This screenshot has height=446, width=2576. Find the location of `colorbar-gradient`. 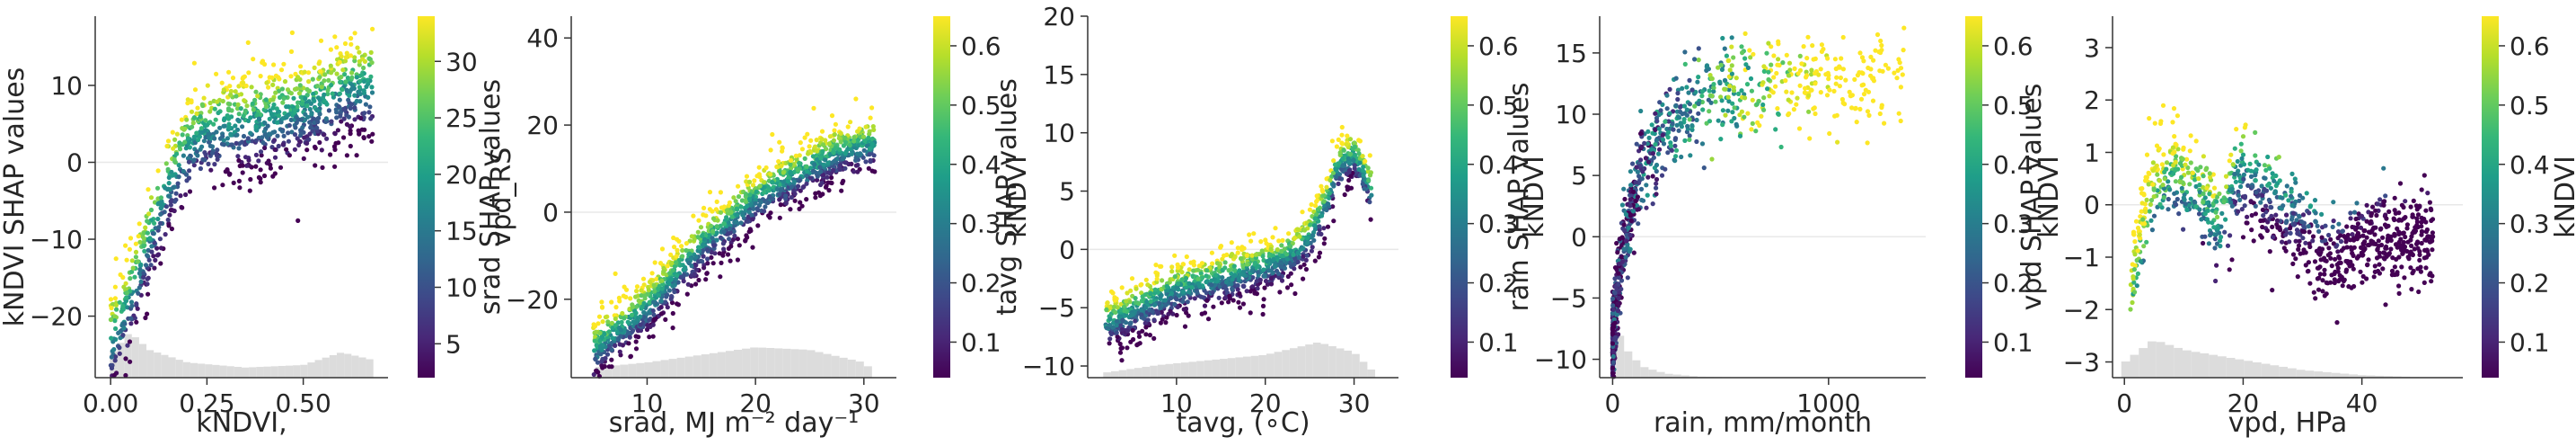

colorbar-gradient is located at coordinates (426, 197).